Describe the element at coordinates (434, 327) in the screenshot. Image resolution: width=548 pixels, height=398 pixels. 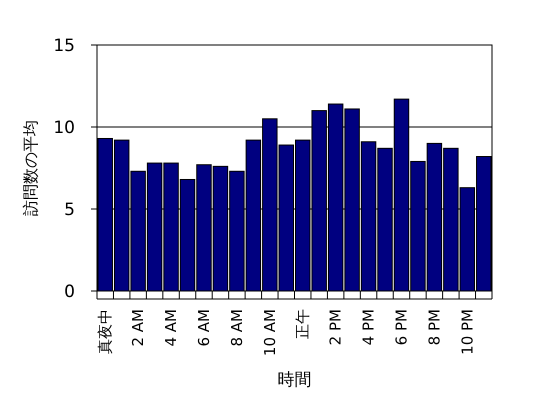
I see `x-tick-label: 8 PM` at that location.